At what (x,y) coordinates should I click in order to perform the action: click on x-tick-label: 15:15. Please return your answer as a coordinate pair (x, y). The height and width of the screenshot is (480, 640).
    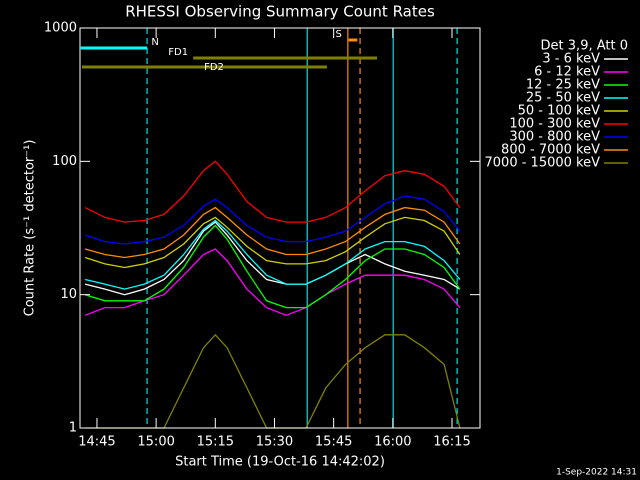
    Looking at the image, I should click on (215, 442).